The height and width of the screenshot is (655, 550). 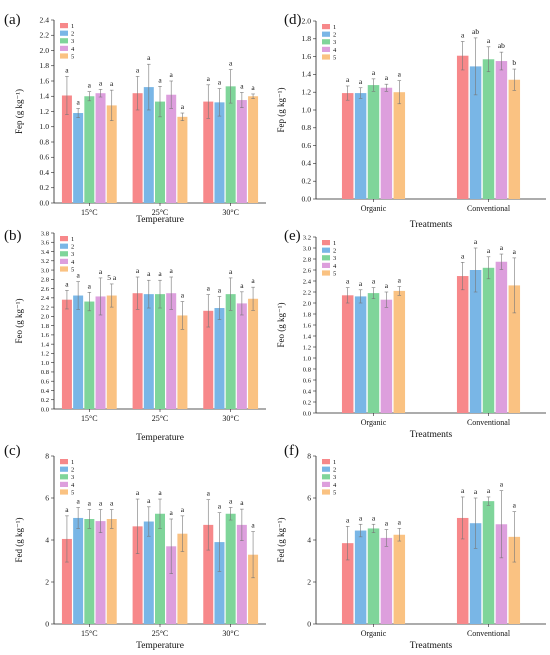 What do you see at coordinates (45, 280) in the screenshot?
I see `y-tick-label: 2.8` at bounding box center [45, 280].